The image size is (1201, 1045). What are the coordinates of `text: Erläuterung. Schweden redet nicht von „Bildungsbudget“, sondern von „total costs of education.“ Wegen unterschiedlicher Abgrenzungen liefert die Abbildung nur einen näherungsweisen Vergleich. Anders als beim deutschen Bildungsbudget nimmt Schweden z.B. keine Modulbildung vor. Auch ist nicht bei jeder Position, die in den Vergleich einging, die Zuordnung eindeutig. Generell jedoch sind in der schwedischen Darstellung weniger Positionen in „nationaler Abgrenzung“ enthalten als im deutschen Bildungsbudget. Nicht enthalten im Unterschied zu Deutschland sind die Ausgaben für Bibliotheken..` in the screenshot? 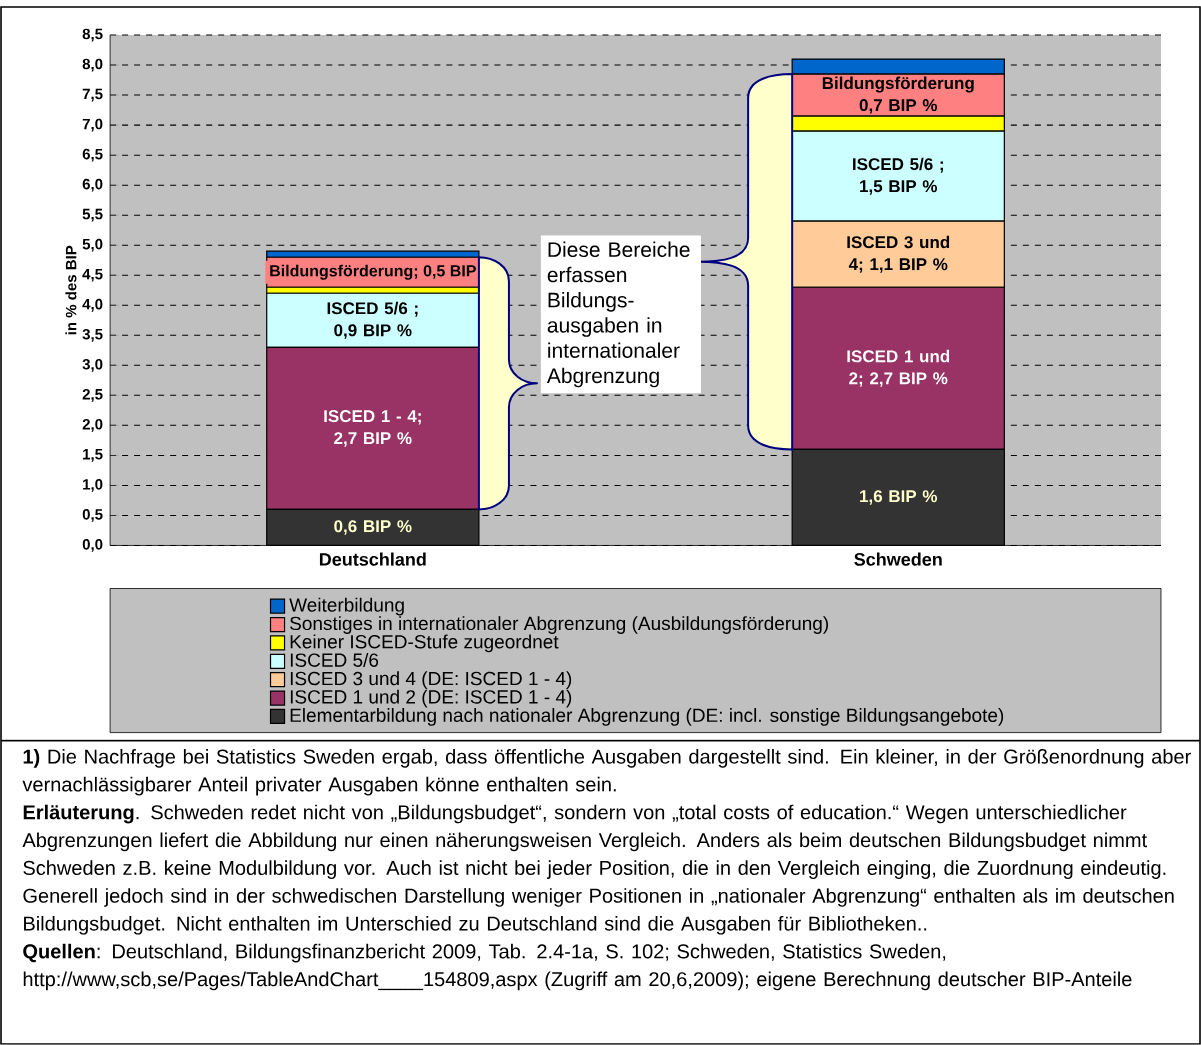 It's located at (598, 869).